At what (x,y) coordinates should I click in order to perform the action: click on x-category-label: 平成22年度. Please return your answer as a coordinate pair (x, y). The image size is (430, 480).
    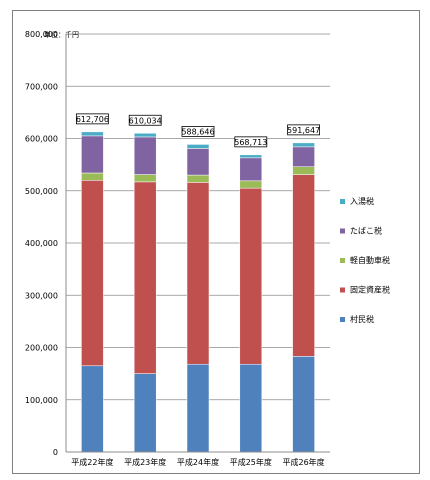
    Looking at the image, I should click on (92, 462).